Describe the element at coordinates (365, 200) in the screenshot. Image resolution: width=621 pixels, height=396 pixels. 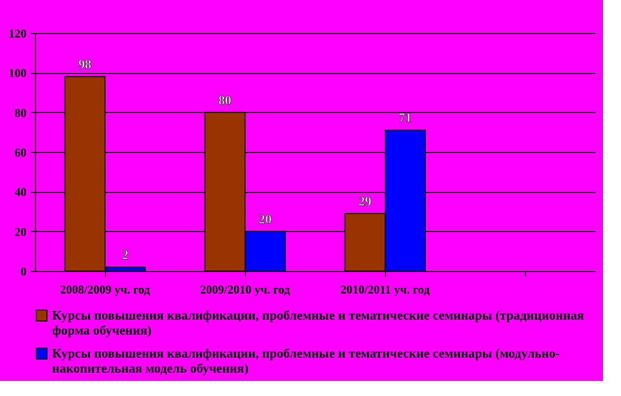
I see `data-label: 29` at that location.